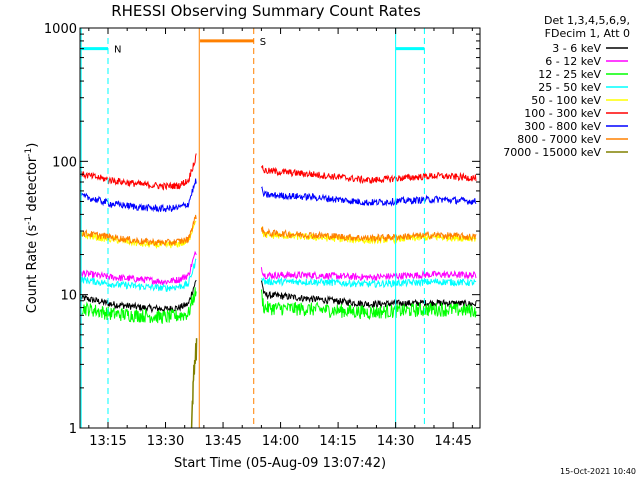 The height and width of the screenshot is (480, 640). I want to click on y-axis-label: Count Rate (s-1 detector-1), so click(32, 228).